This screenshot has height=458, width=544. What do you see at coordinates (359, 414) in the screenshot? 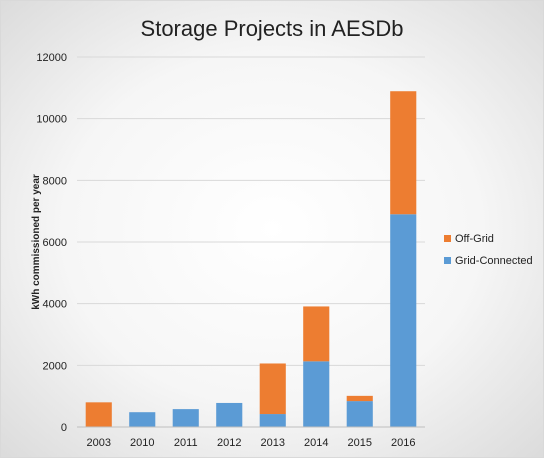
I see `bar-grid-connected-2015` at bounding box center [359, 414].